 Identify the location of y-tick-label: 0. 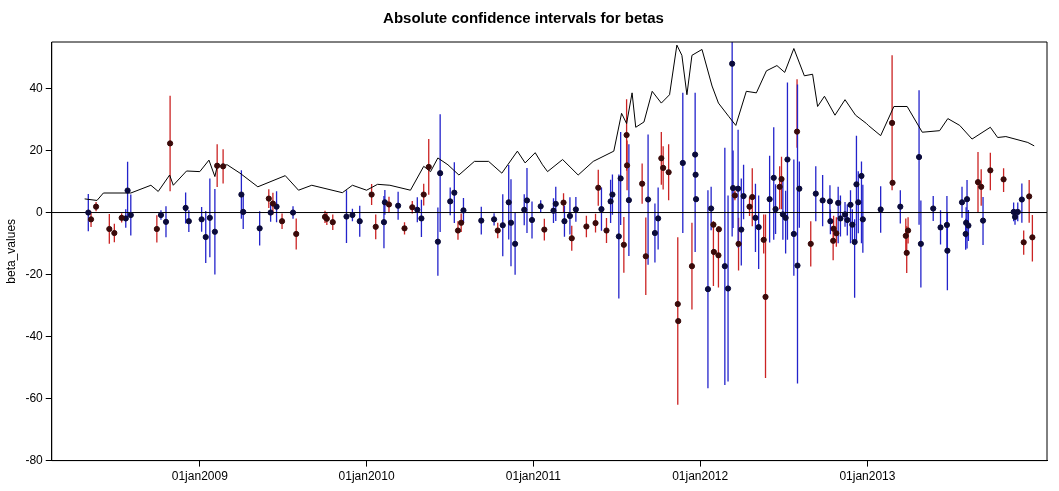
(40, 211).